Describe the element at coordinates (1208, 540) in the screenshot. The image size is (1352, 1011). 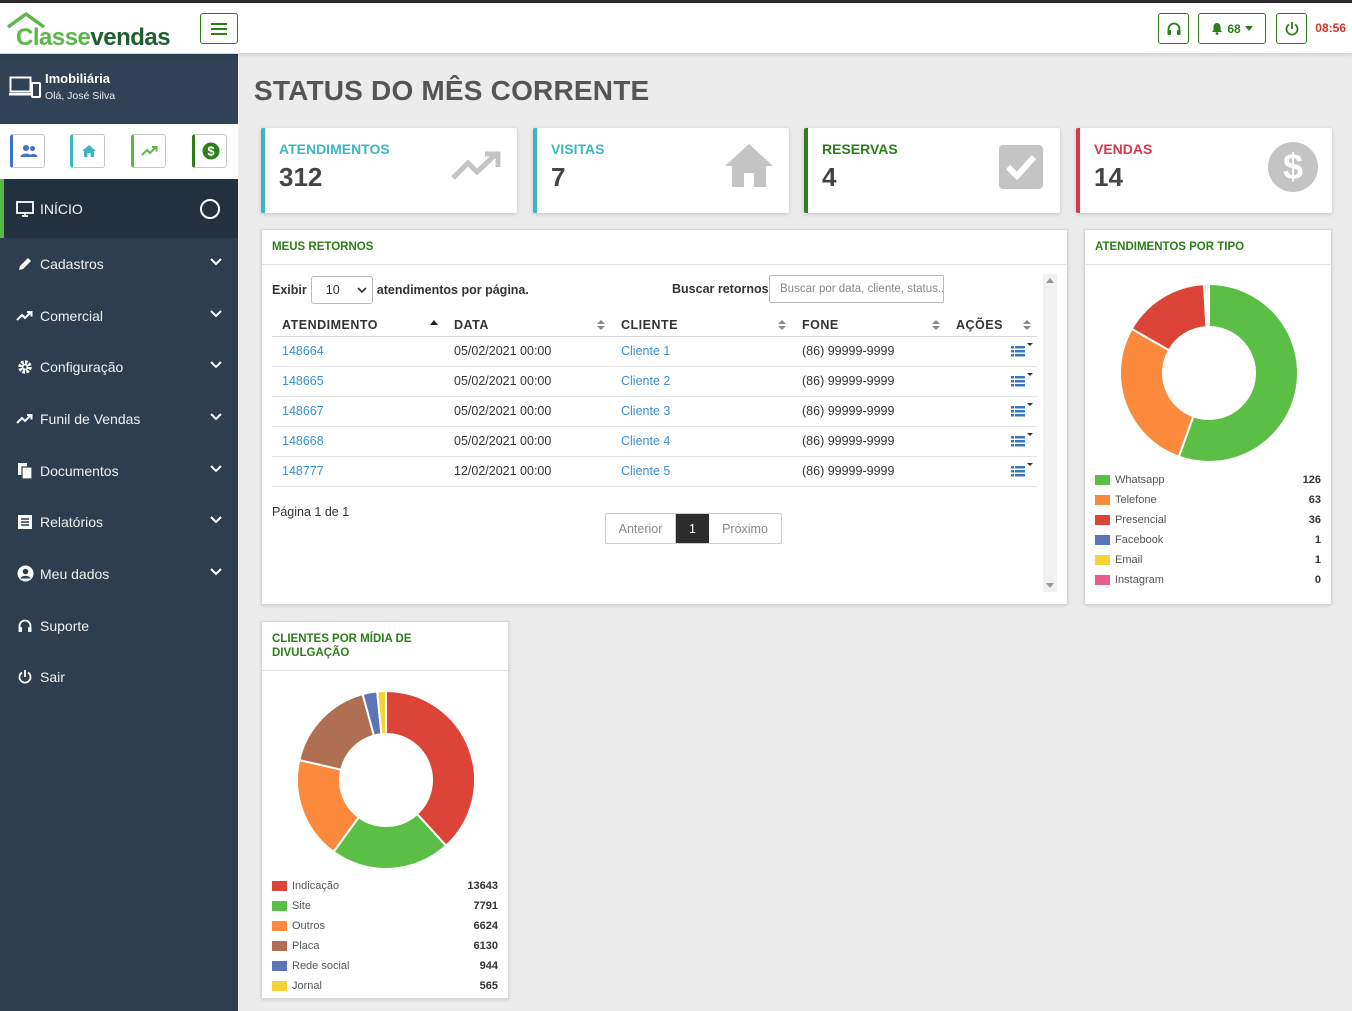
I see `legend-item: Facebook 1` at that location.